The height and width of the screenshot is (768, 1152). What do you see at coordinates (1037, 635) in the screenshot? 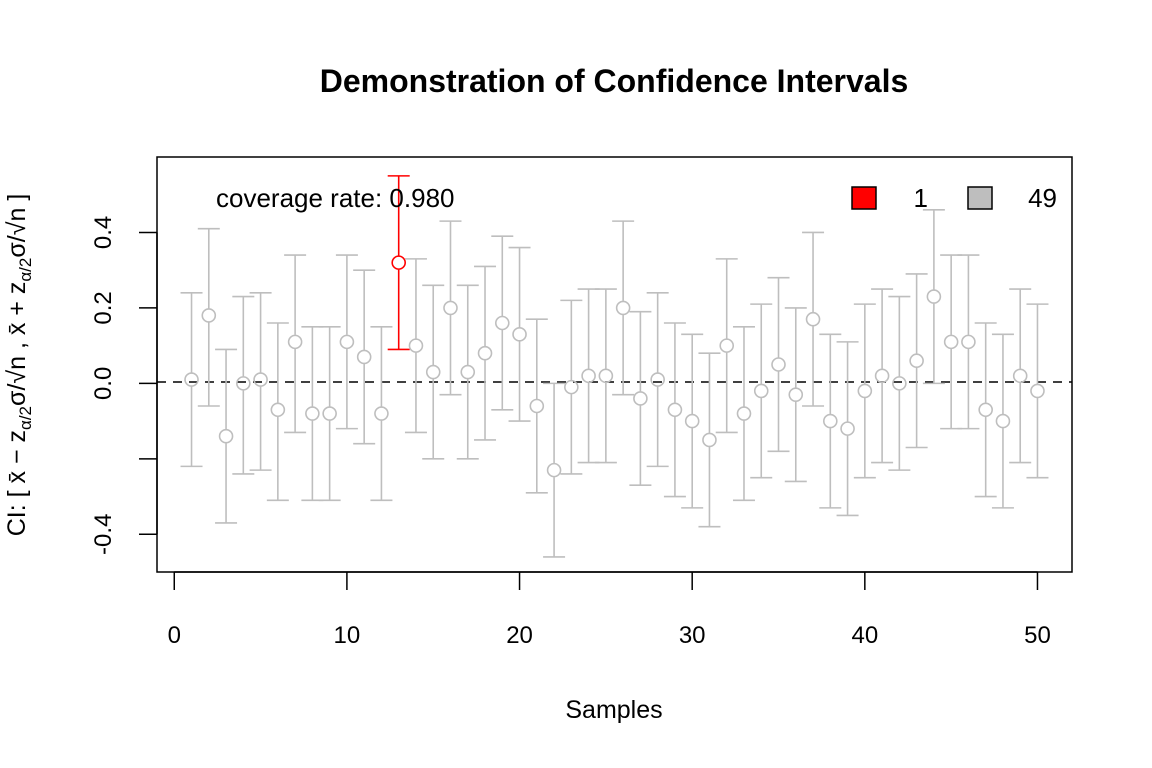
I see `x-tick-label: 50` at bounding box center [1037, 635].